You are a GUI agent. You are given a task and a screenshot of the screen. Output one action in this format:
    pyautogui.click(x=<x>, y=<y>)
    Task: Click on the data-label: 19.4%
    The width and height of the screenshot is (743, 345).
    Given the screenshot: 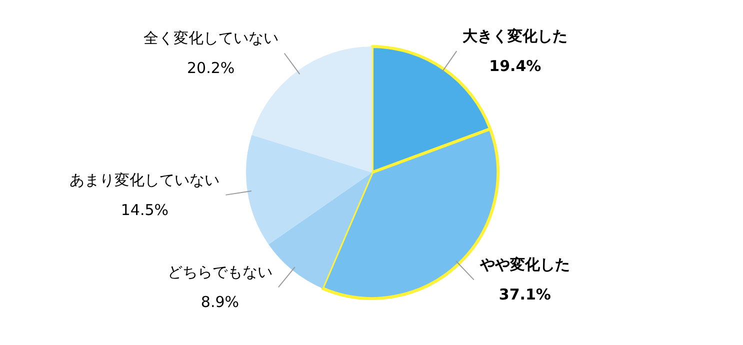 What is the action you would take?
    pyautogui.click(x=515, y=65)
    